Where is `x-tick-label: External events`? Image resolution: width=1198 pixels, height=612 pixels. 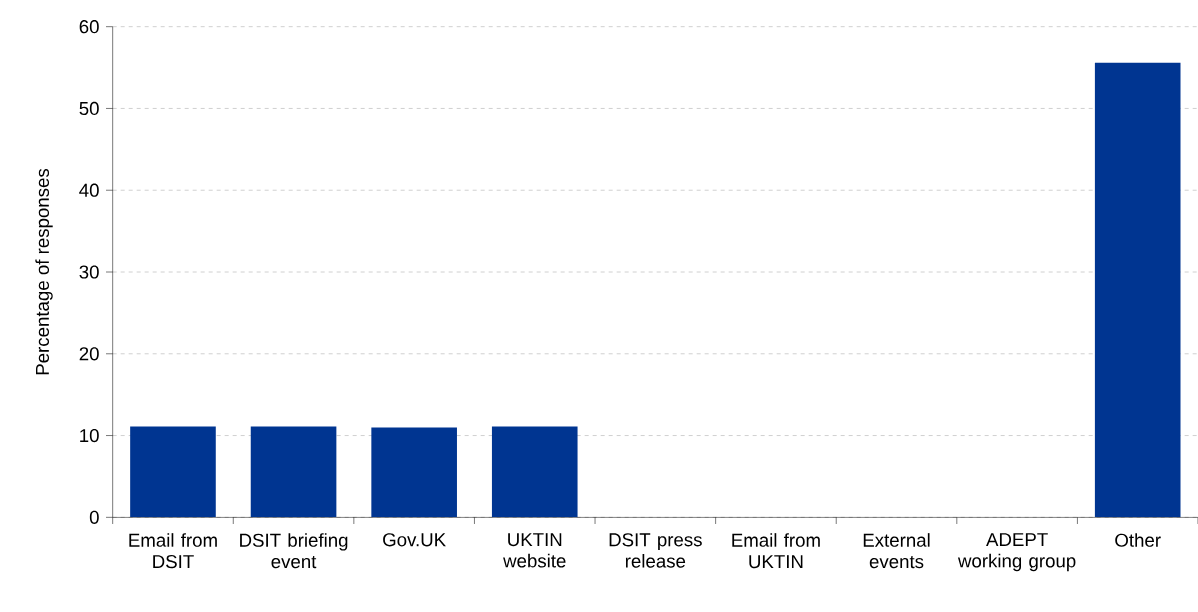 x-tick-label: External events is located at coordinates (896, 551).